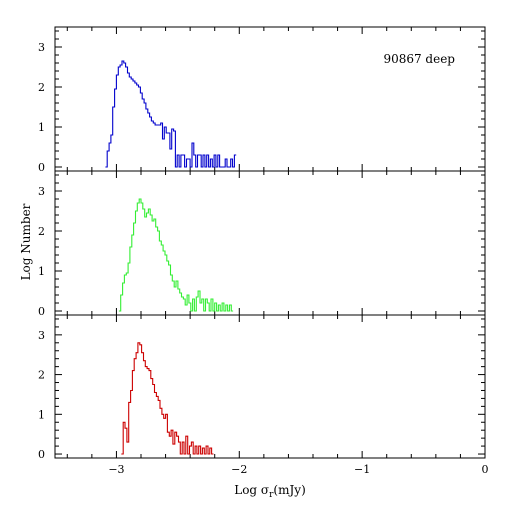  I want to click on histogram-line-middle, so click(176, 255).